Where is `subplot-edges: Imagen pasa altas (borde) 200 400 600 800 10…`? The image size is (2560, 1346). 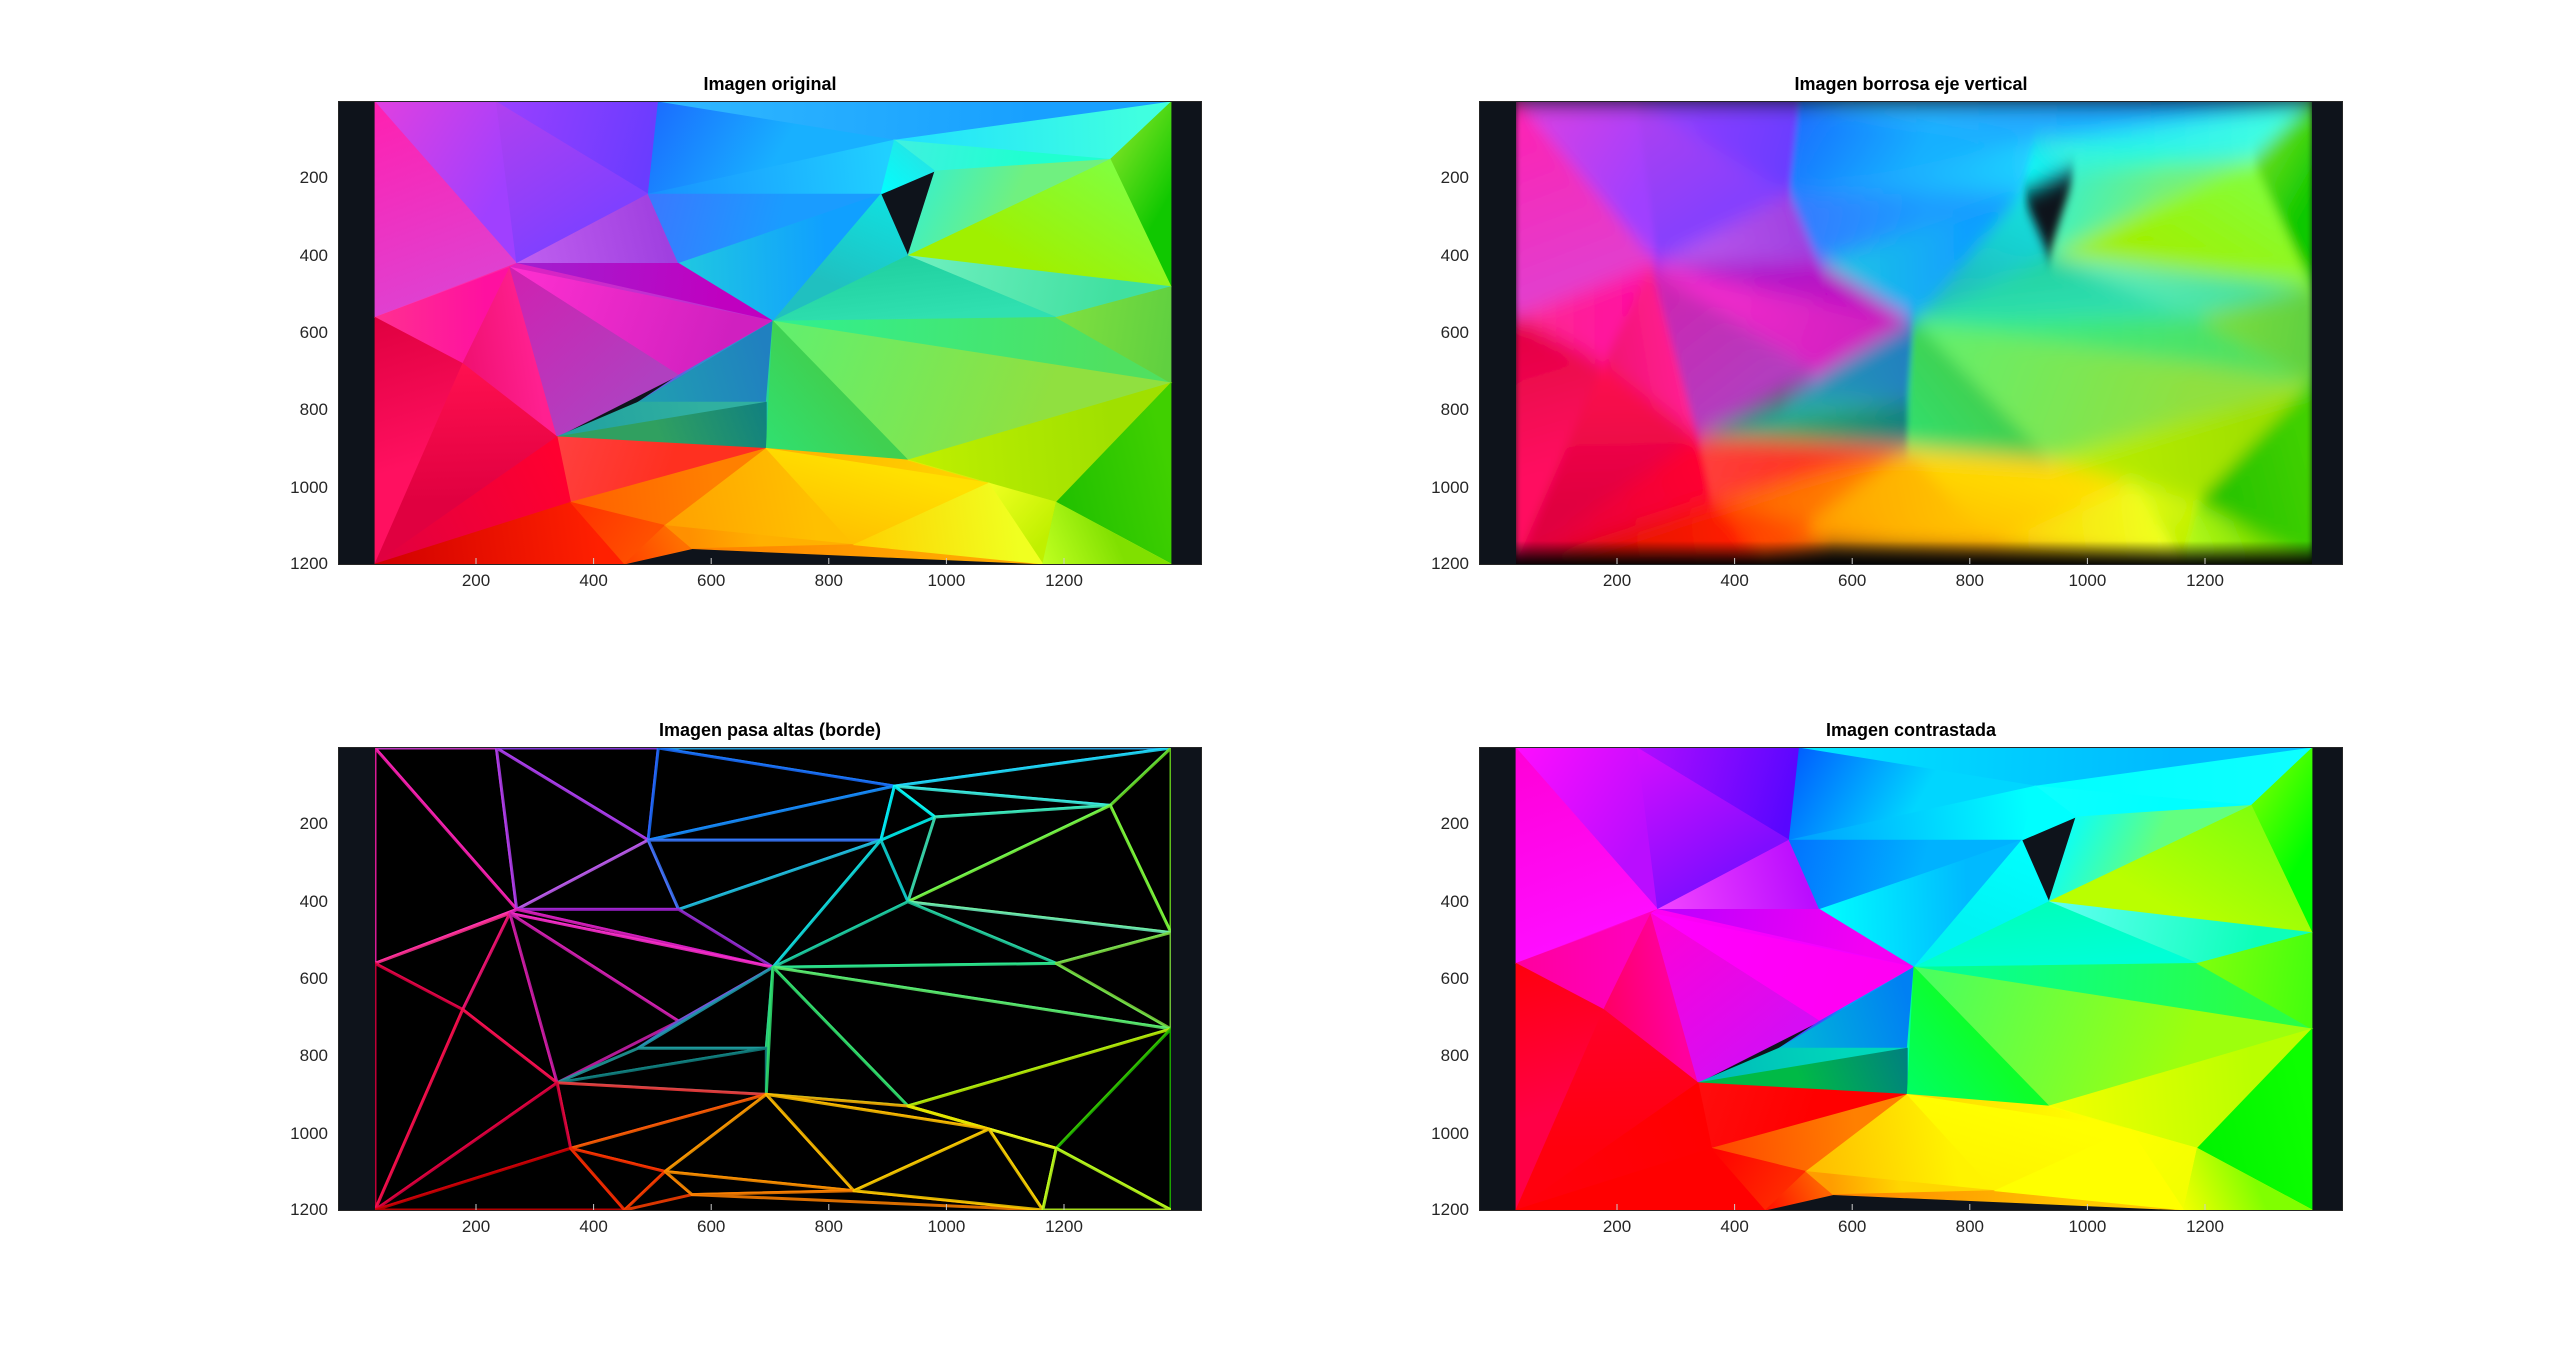 subplot-edges: Imagen pasa altas (borde) 200 400 600 800 10… is located at coordinates (746, 978).